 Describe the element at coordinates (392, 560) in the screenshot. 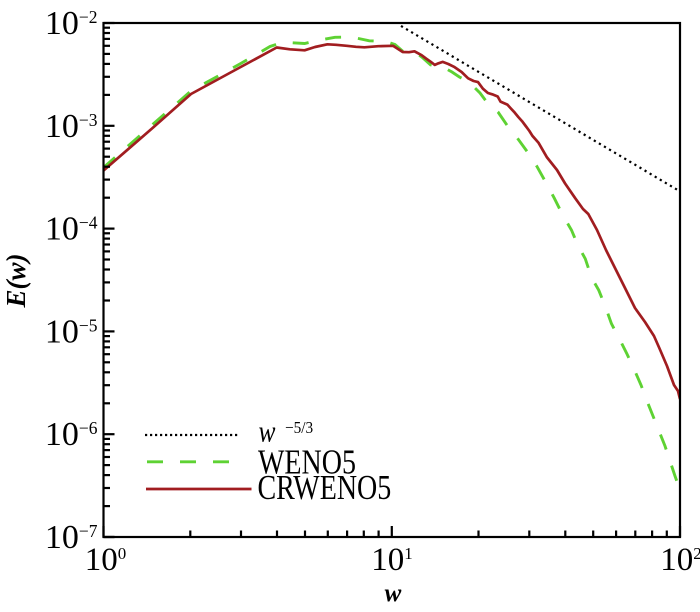

I see `svg-text: 10¹` at that location.